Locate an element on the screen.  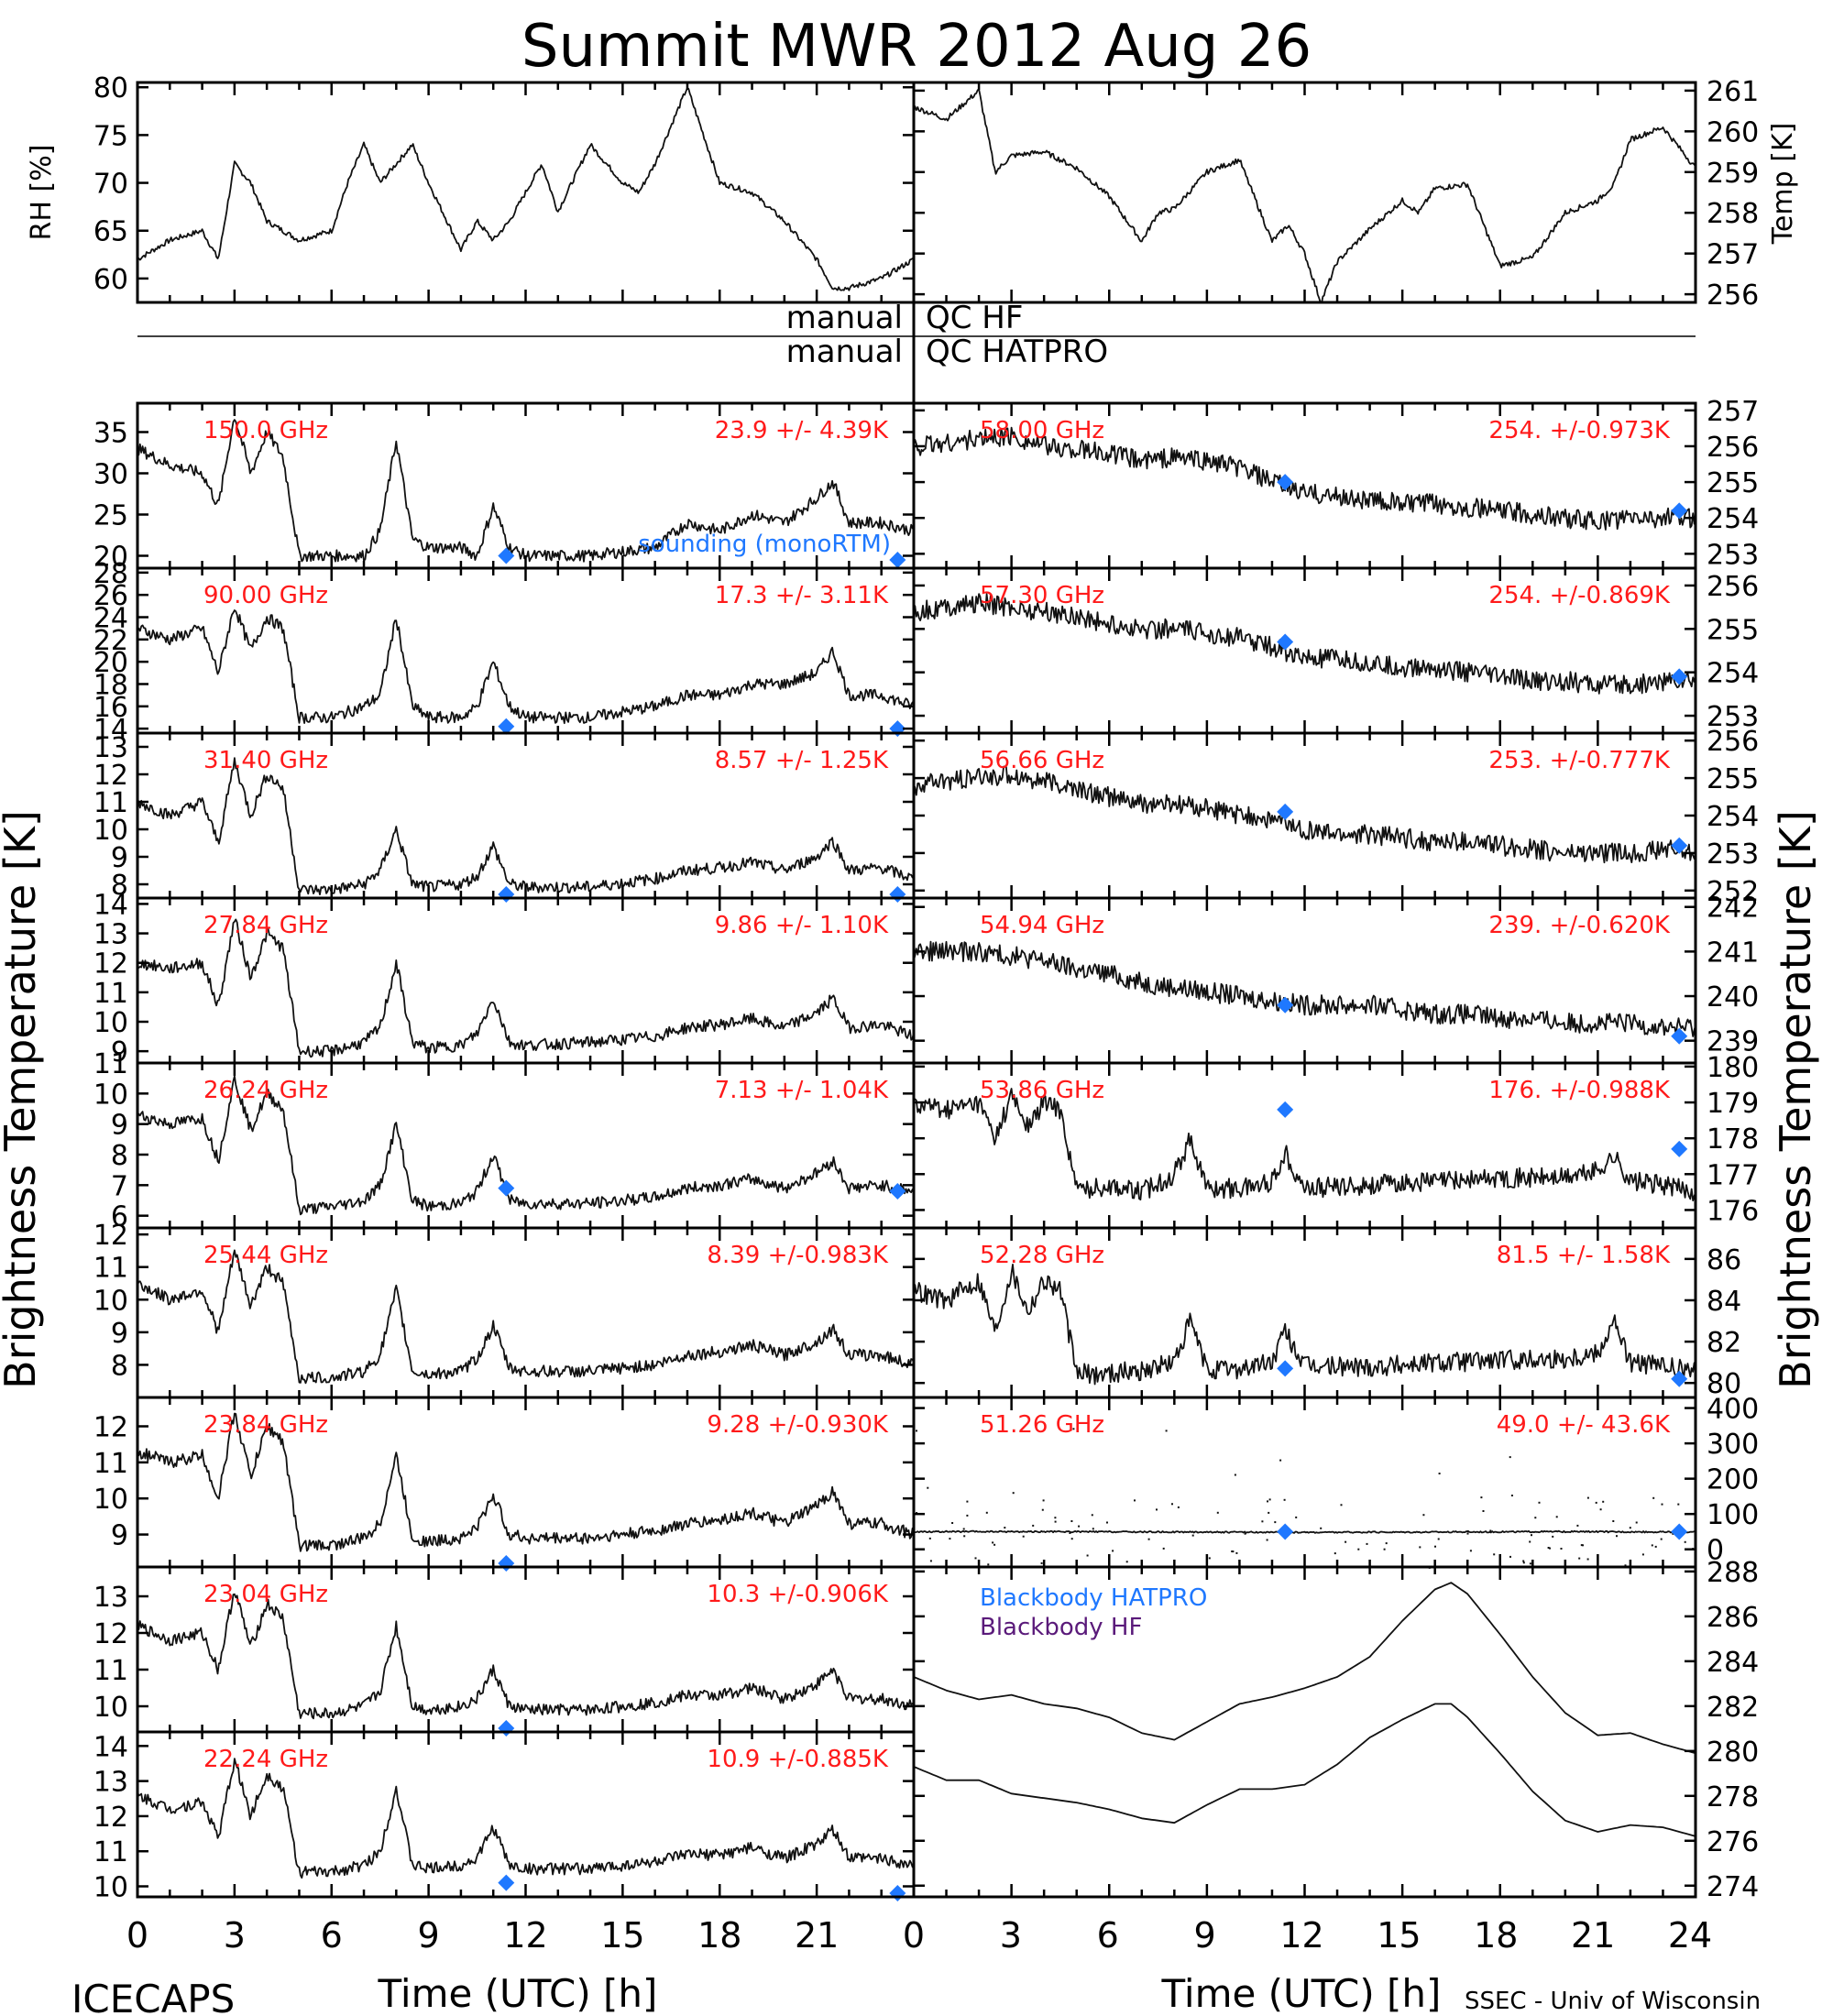
temp-axis-label: Temp [K] is located at coordinates (1783, 184).